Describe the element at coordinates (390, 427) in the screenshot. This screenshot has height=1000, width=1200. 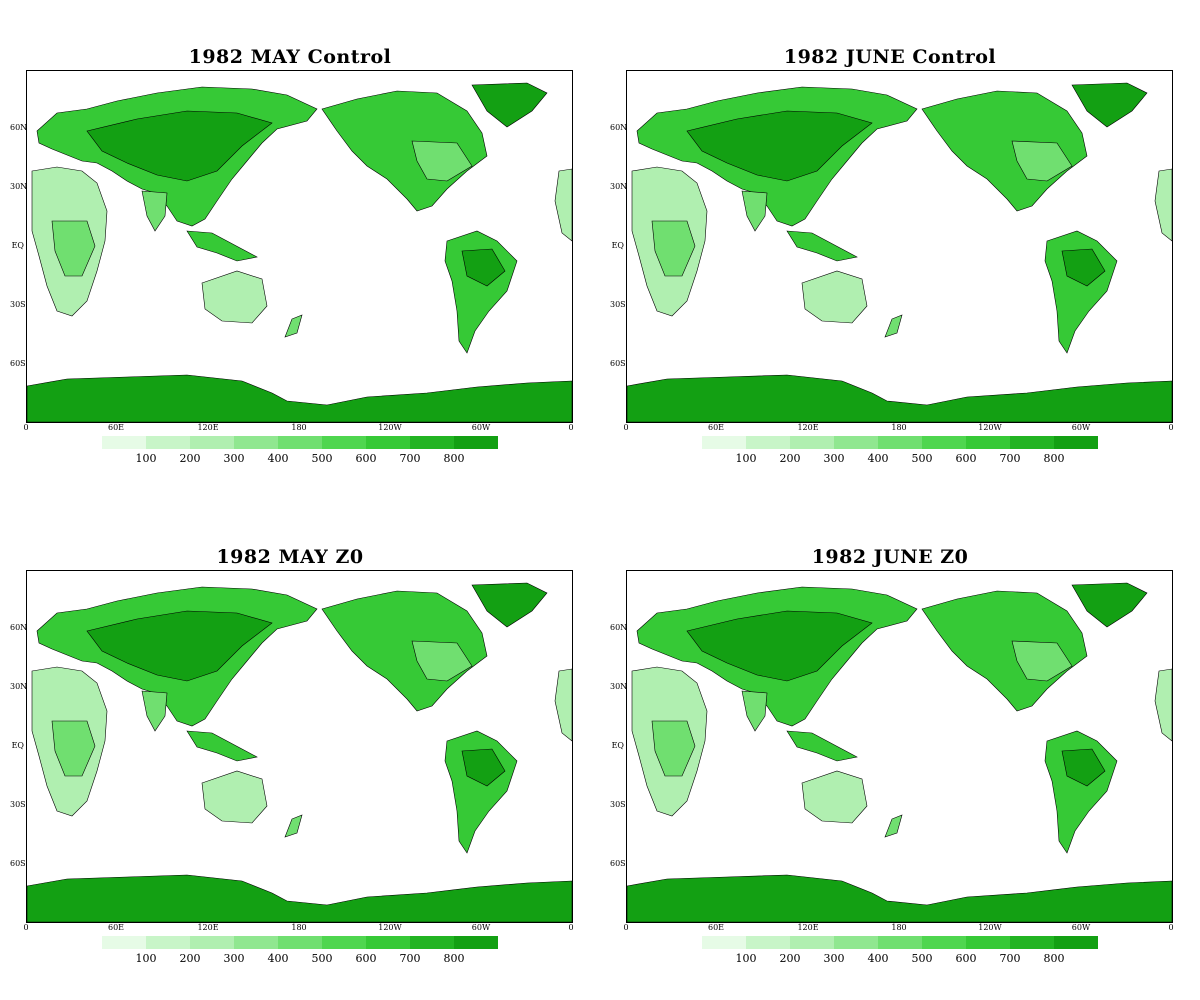
I see `lon-label: 120W` at that location.